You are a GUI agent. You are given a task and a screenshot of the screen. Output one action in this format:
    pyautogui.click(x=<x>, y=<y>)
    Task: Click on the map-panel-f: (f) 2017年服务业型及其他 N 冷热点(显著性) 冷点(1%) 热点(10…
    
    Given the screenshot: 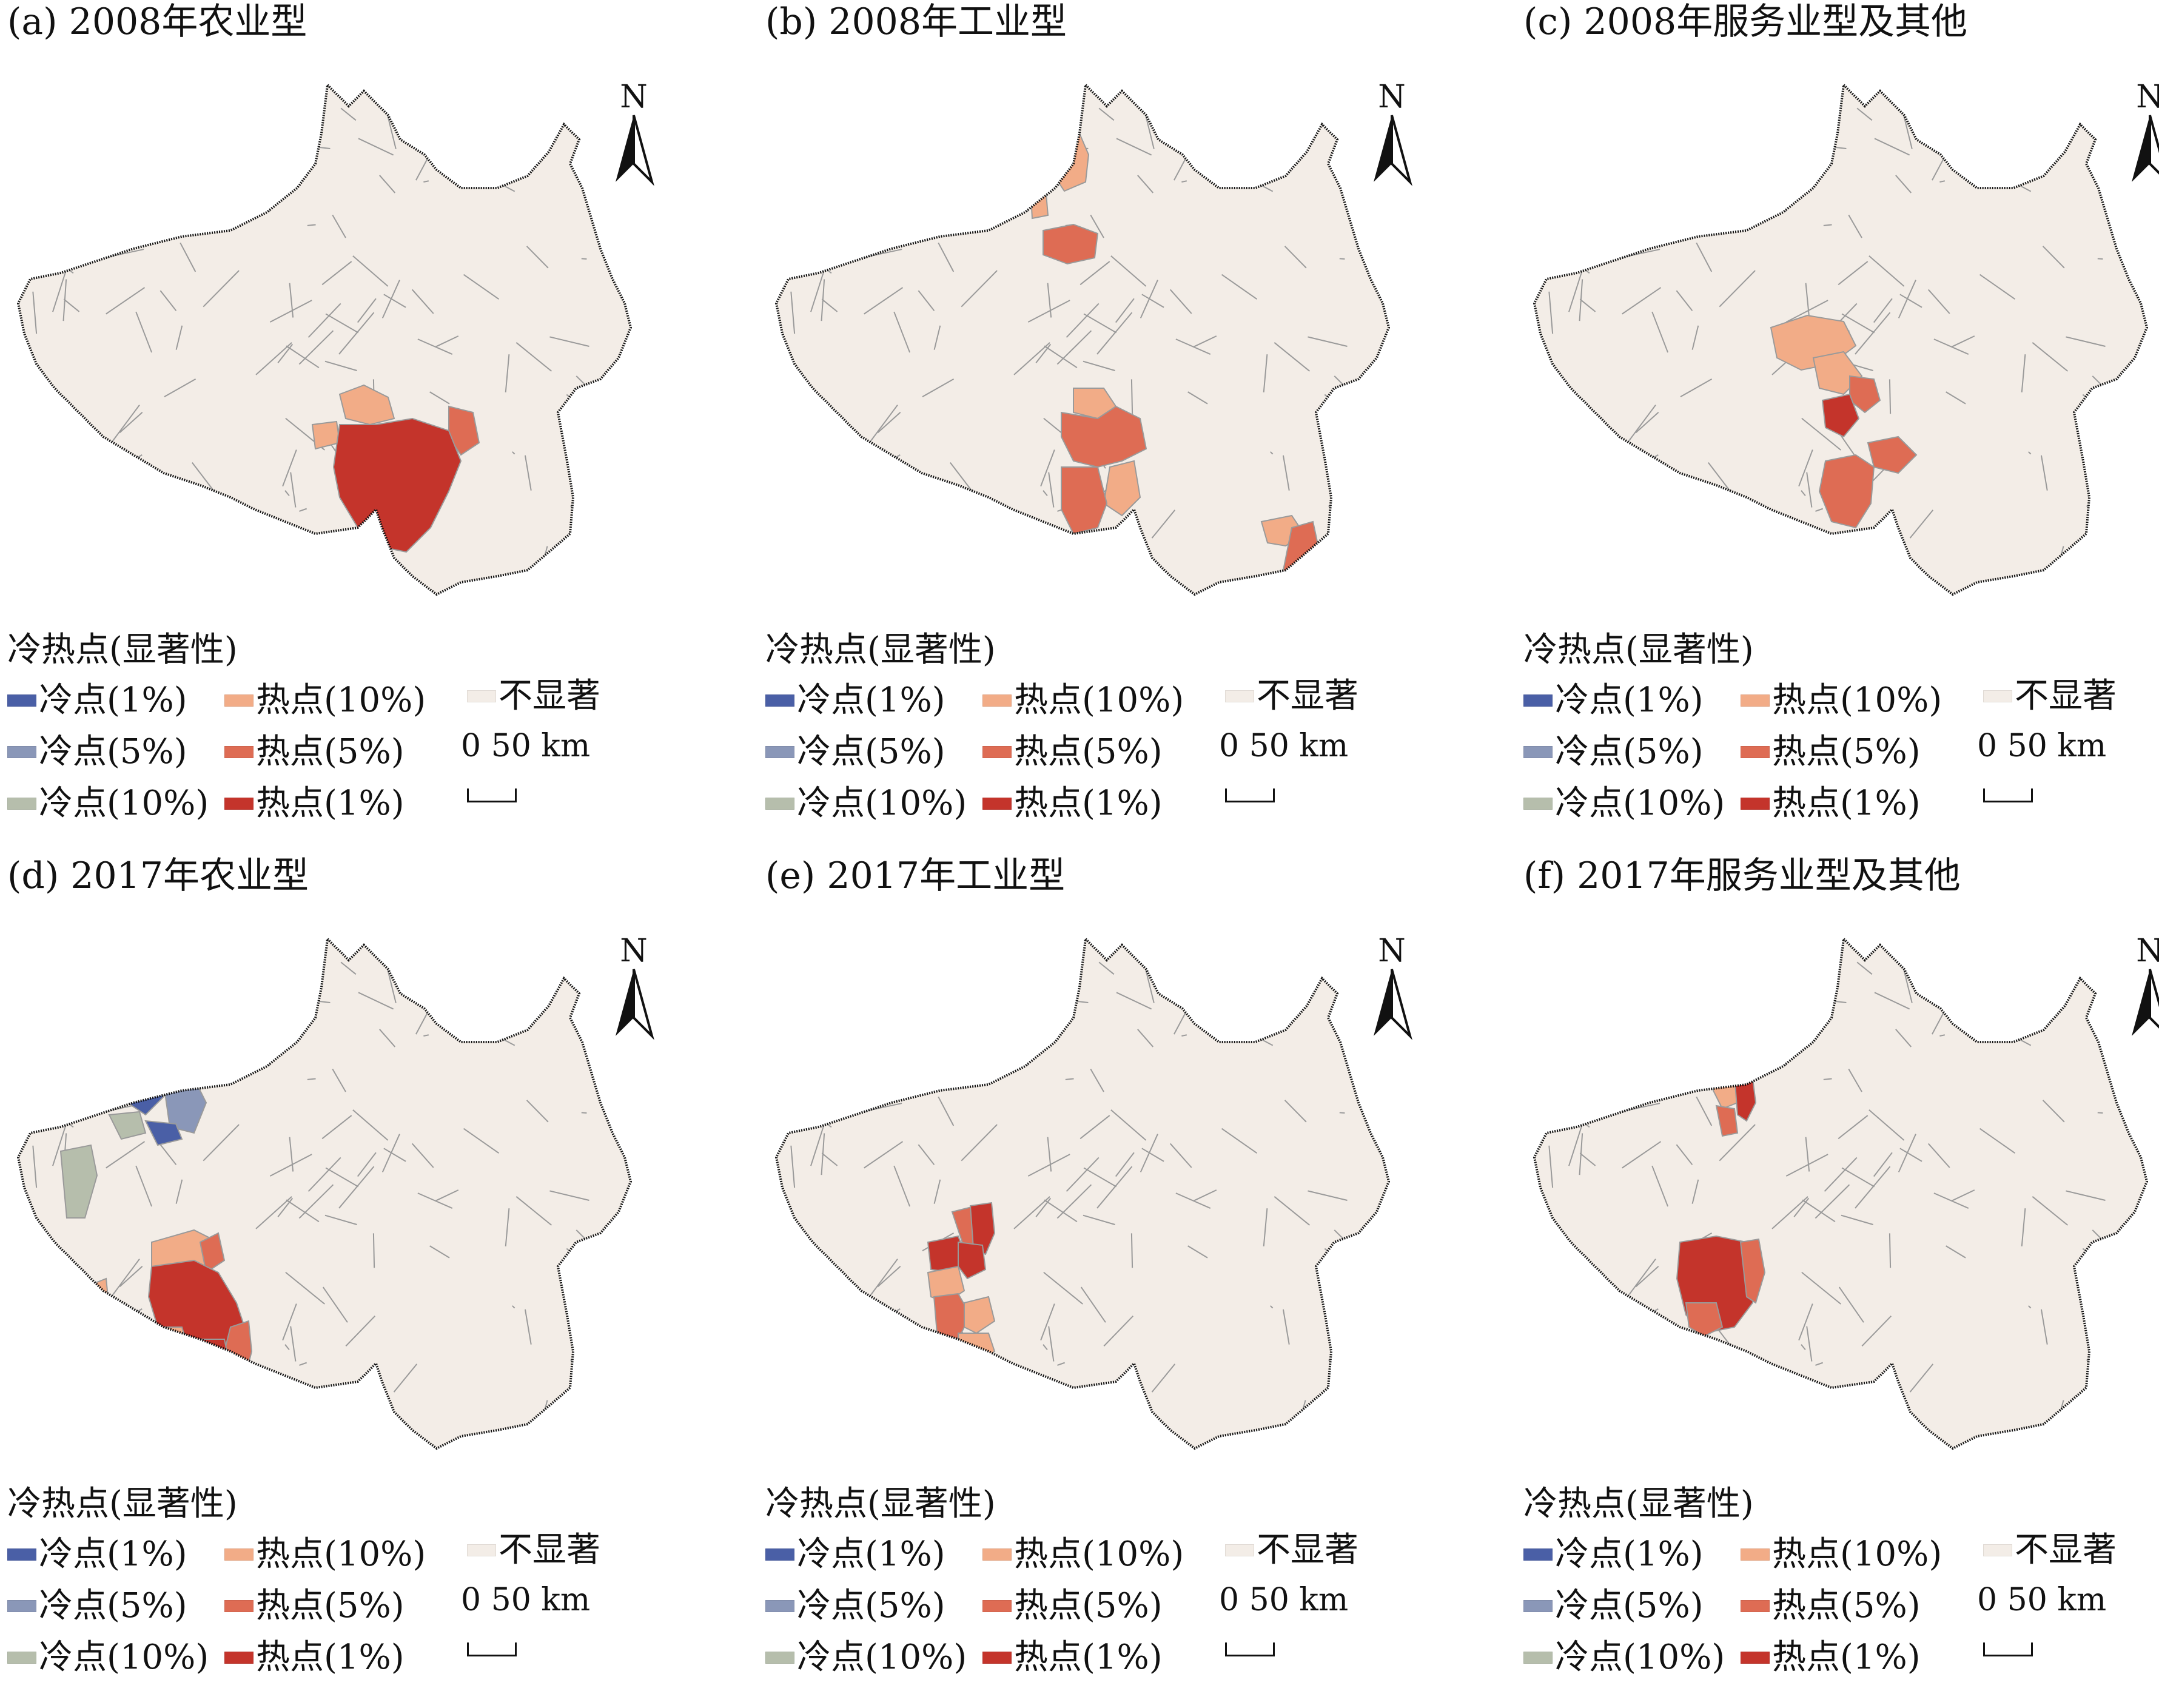 What is the action you would take?
    pyautogui.click(x=1838, y=1281)
    